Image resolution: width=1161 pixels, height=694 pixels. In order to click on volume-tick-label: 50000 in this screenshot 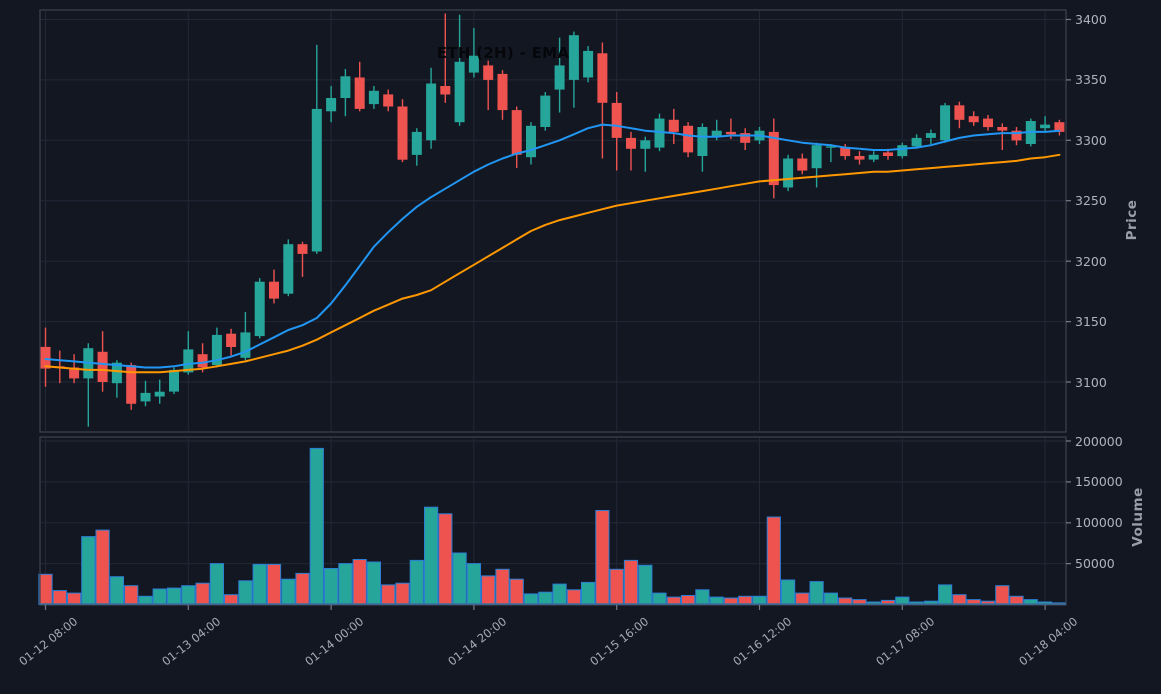, I will do `click(1095, 564)`.